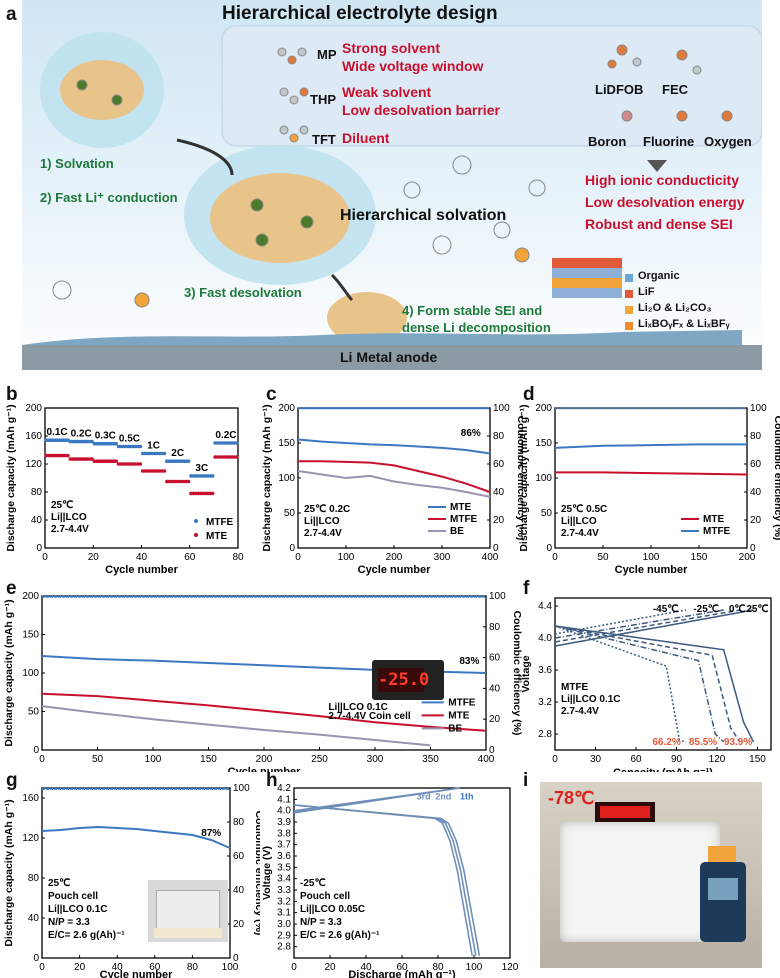  I want to click on chart-e-xtick-label: 0, so click(42, 759).